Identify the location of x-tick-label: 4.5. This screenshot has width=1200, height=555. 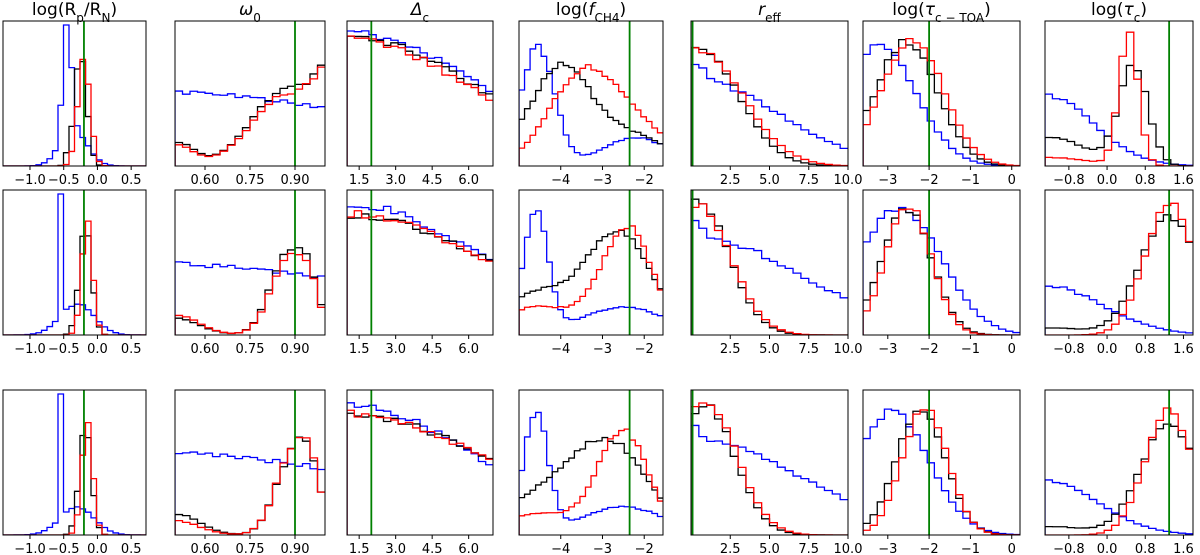
(432, 180).